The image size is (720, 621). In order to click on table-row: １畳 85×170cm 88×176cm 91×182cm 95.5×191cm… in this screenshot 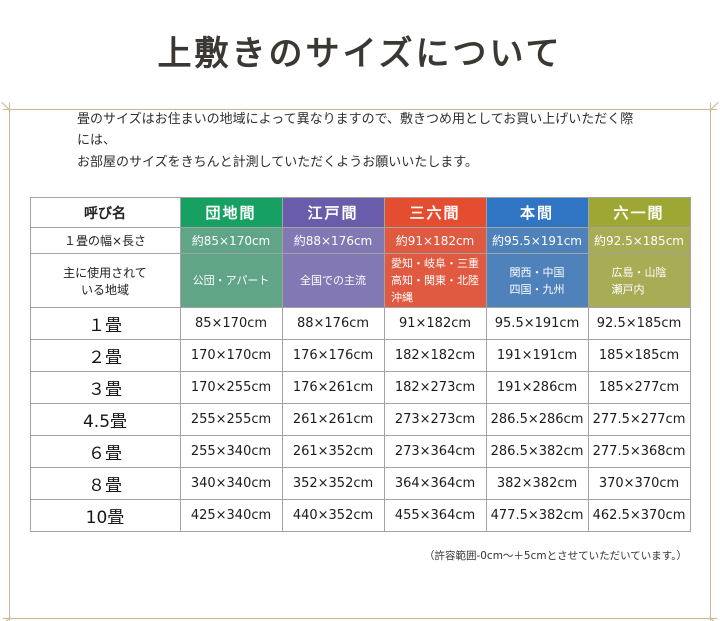, I will do `click(360, 324)`.